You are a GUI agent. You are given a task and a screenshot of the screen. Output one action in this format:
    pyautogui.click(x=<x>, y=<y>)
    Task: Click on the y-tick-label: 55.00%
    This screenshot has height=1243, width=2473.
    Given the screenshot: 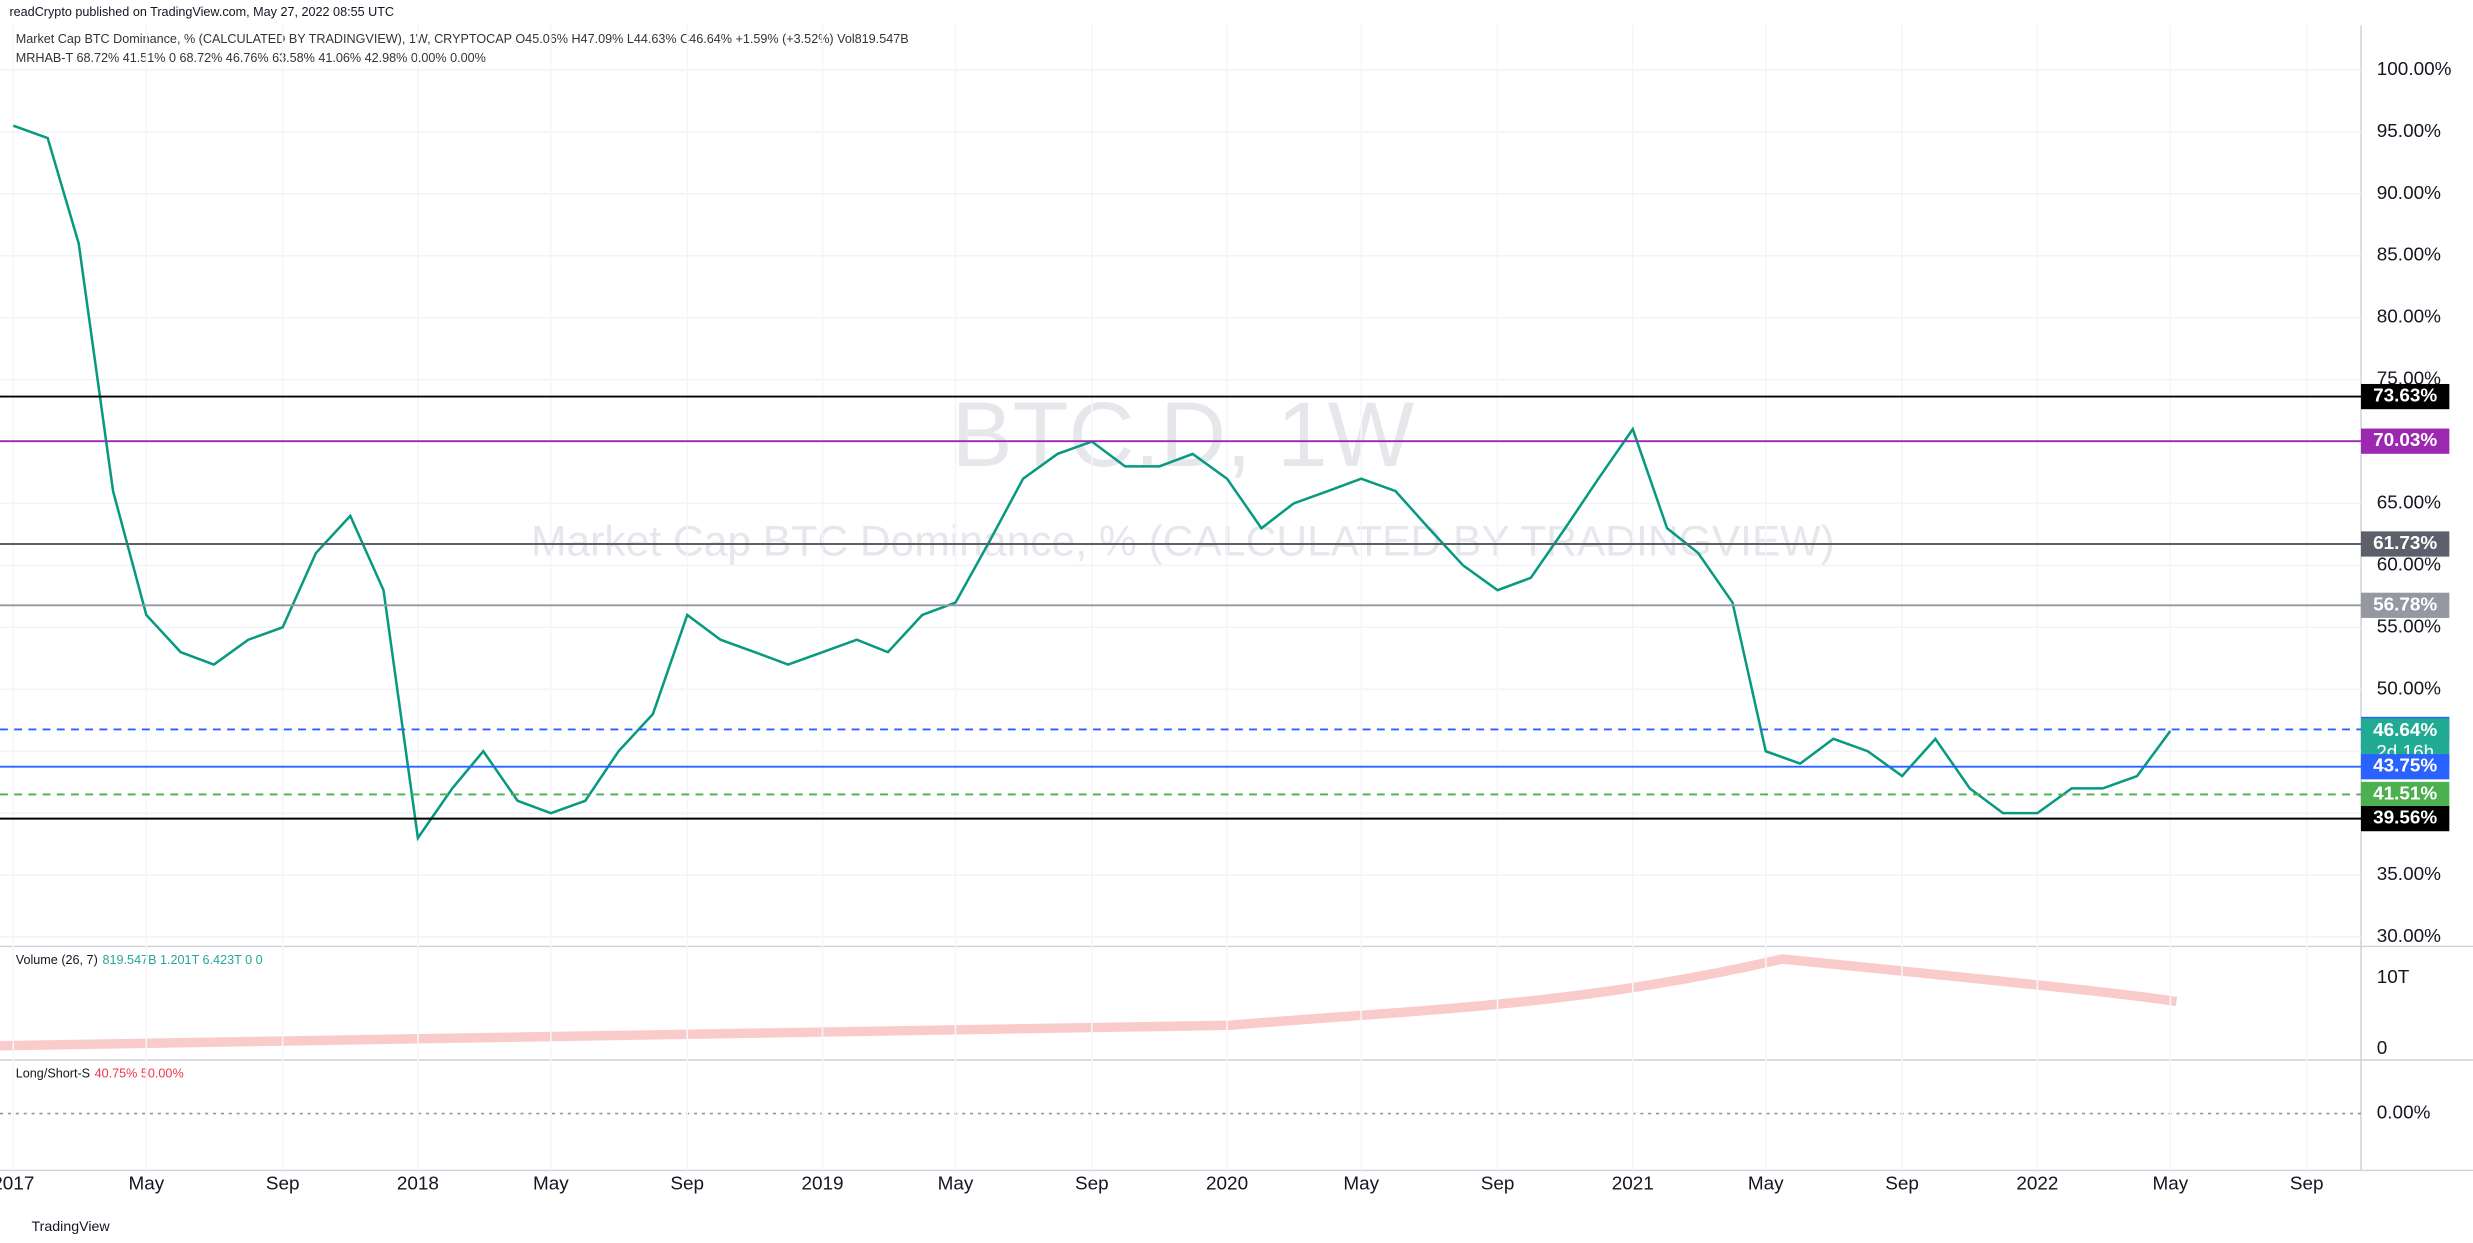 What is the action you would take?
    pyautogui.click(x=2409, y=626)
    